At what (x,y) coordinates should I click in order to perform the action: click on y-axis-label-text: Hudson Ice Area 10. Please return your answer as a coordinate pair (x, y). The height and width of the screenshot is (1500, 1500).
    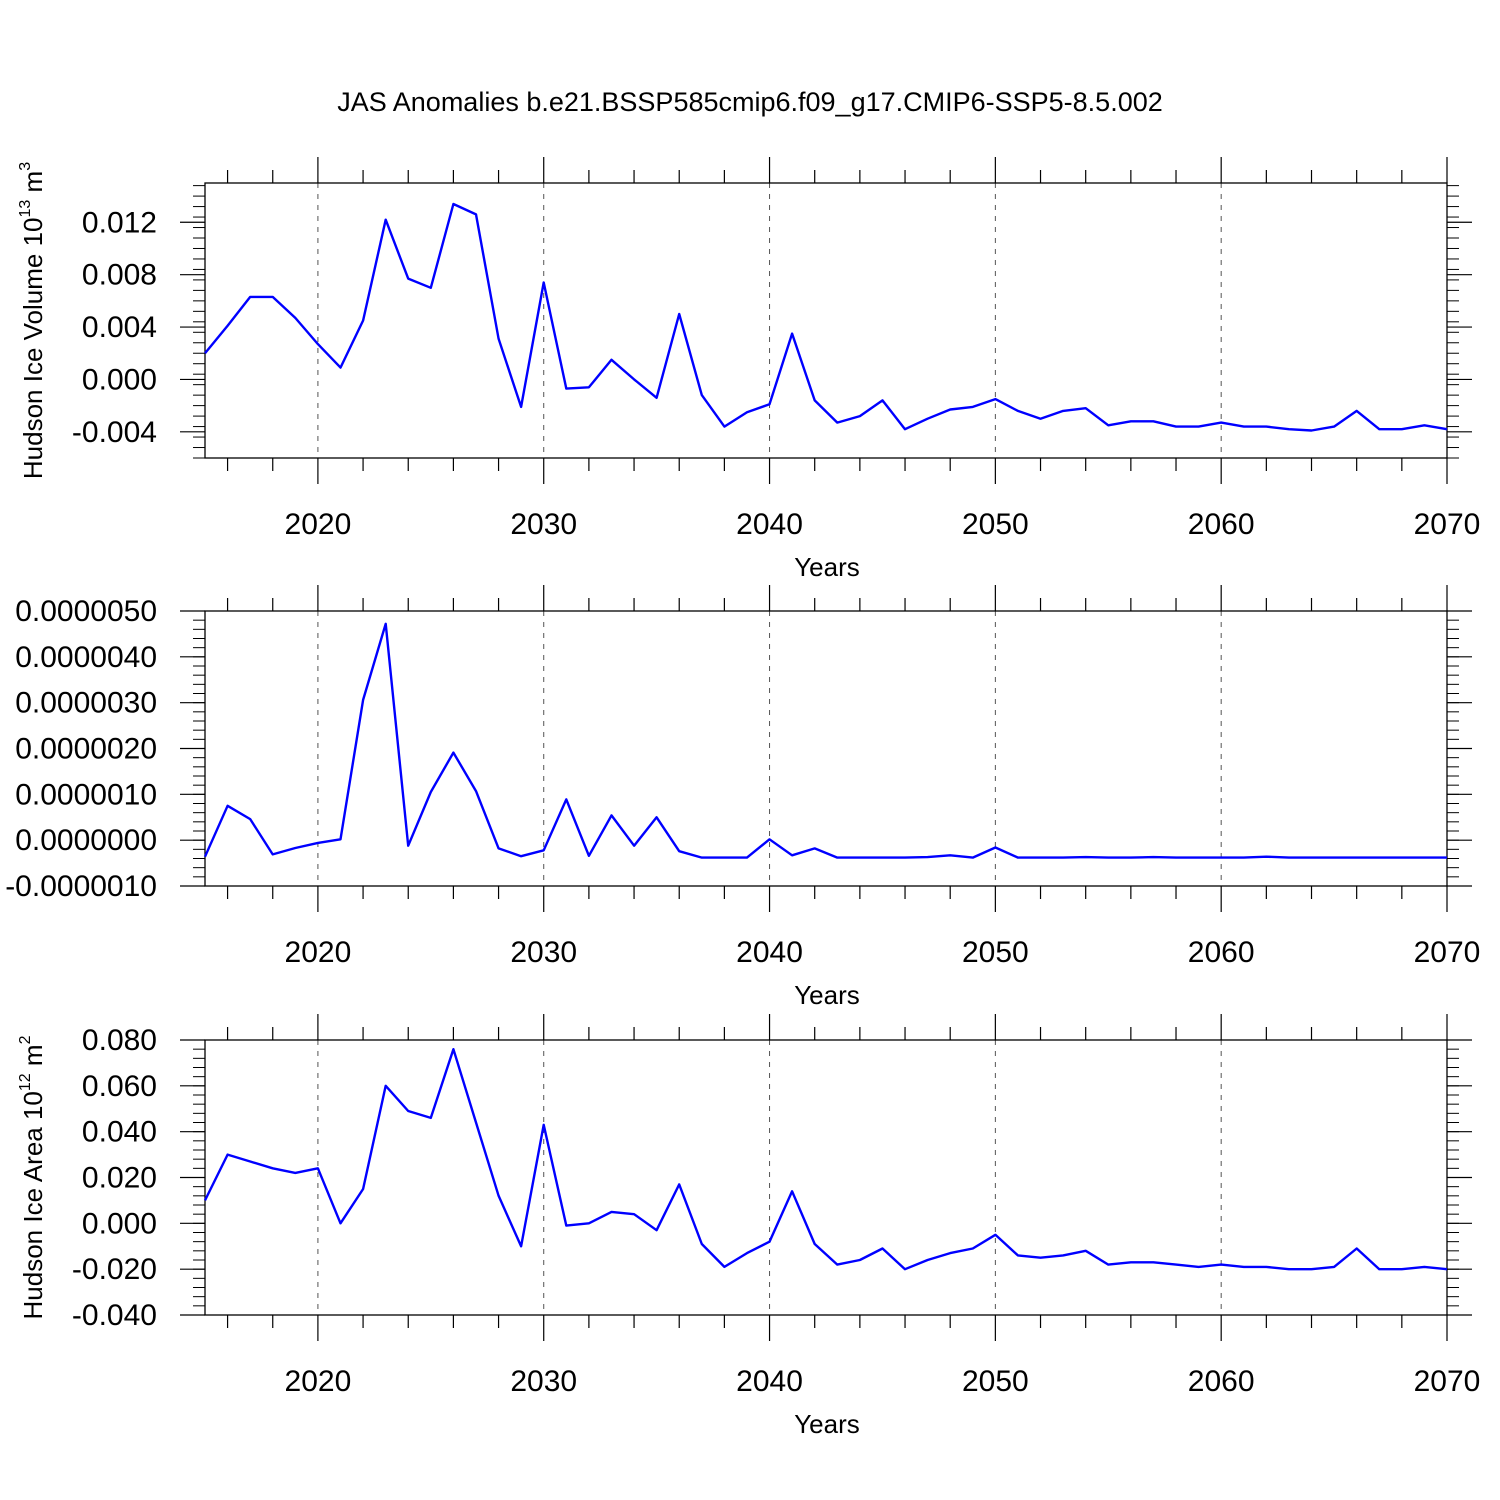
    Looking at the image, I should click on (33, 1205).